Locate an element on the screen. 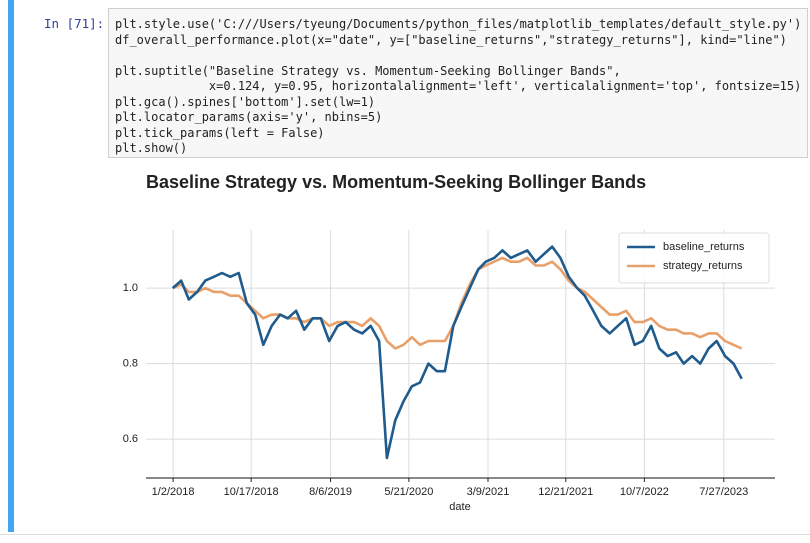  code-line: plt.show() is located at coordinates (151, 148).